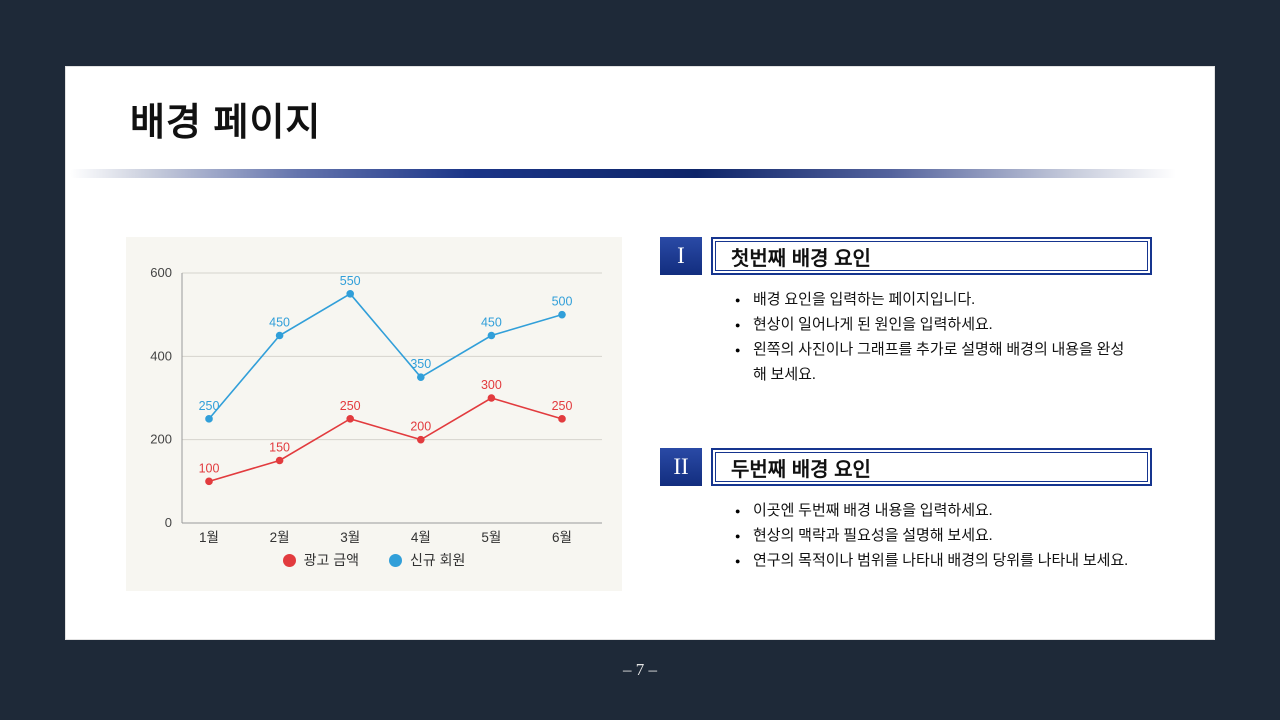 The width and height of the screenshot is (1280, 720). I want to click on data-point-label: 100, so click(209, 468).